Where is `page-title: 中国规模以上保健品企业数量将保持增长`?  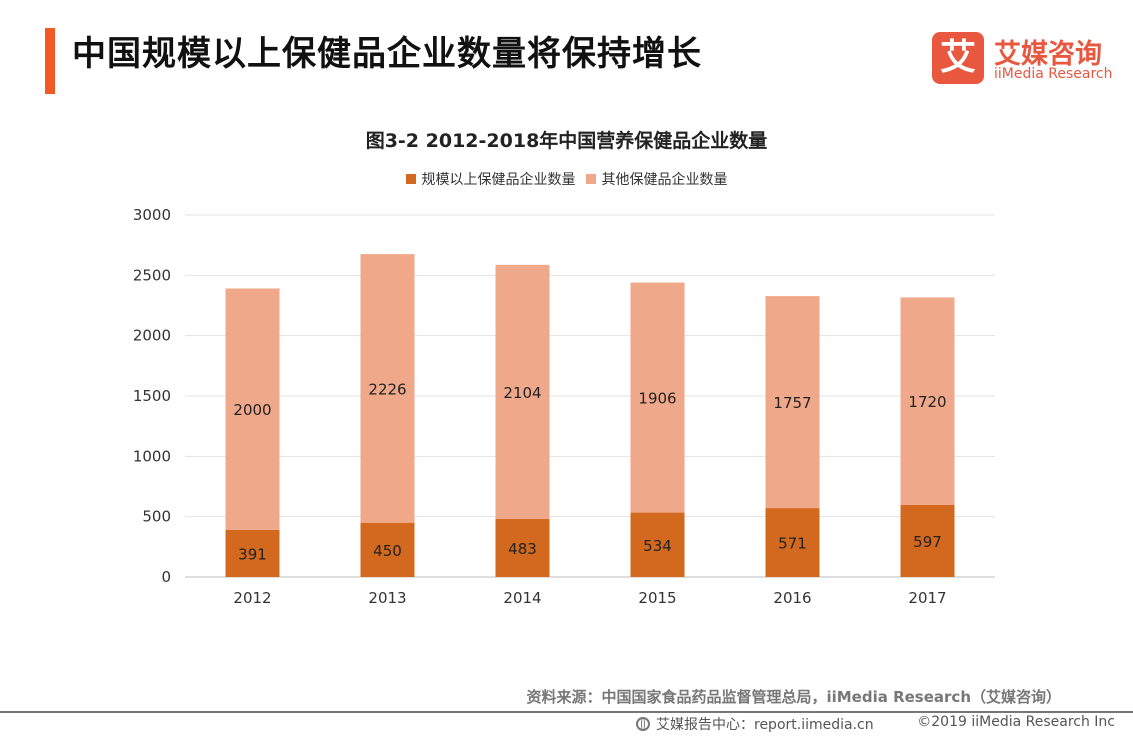
page-title: 中国规模以上保健品企业数量将保持增长 is located at coordinates (387, 54).